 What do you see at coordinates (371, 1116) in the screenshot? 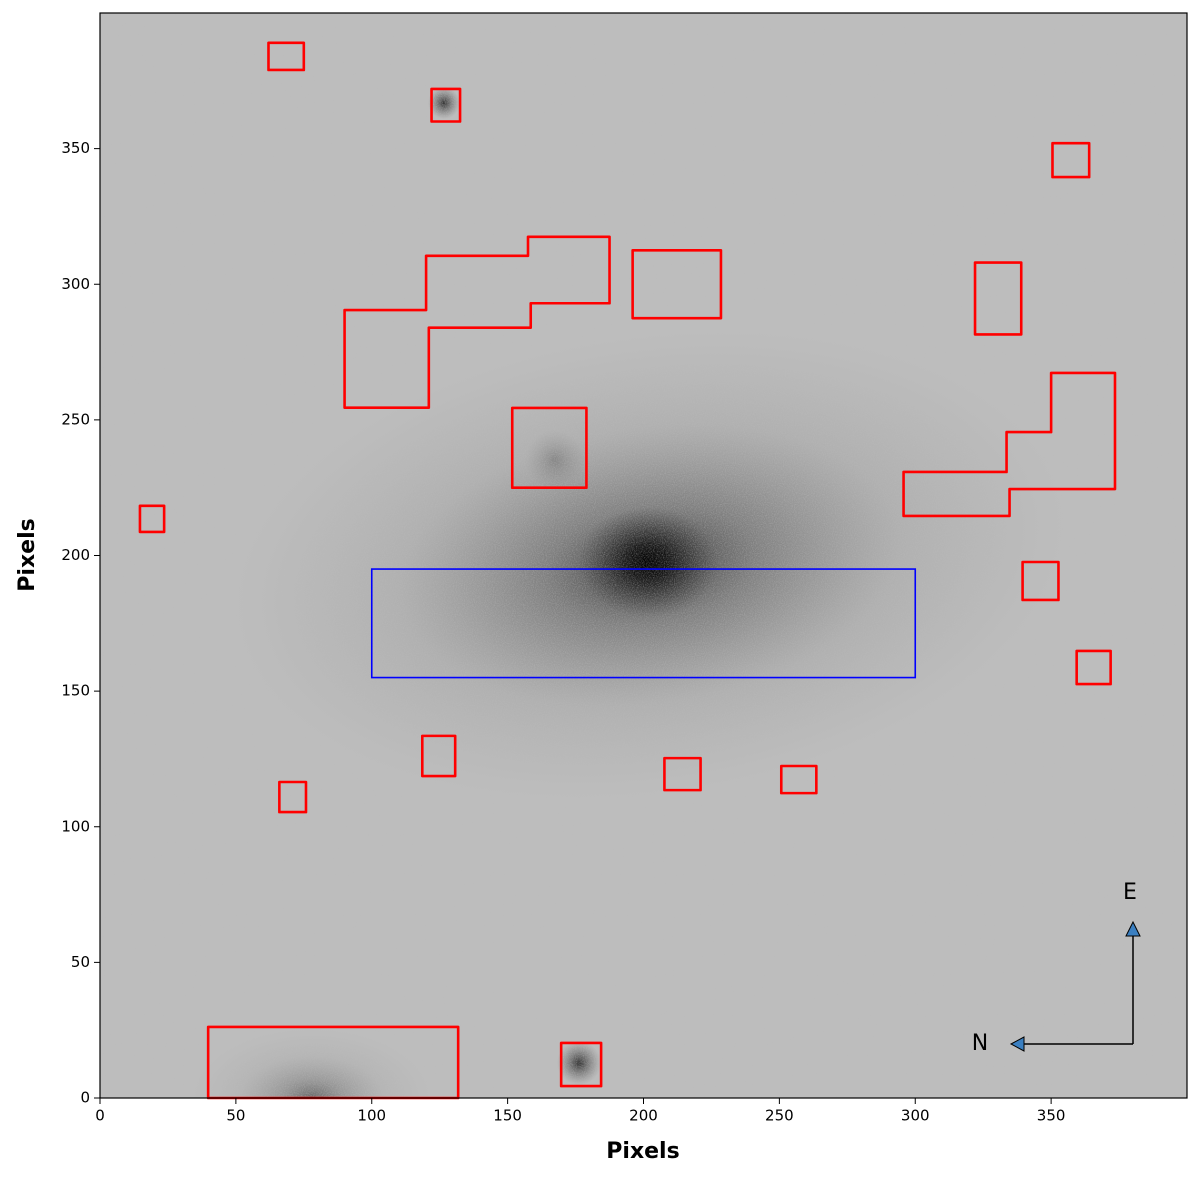
I see `x-tick-label: 100` at bounding box center [371, 1116].